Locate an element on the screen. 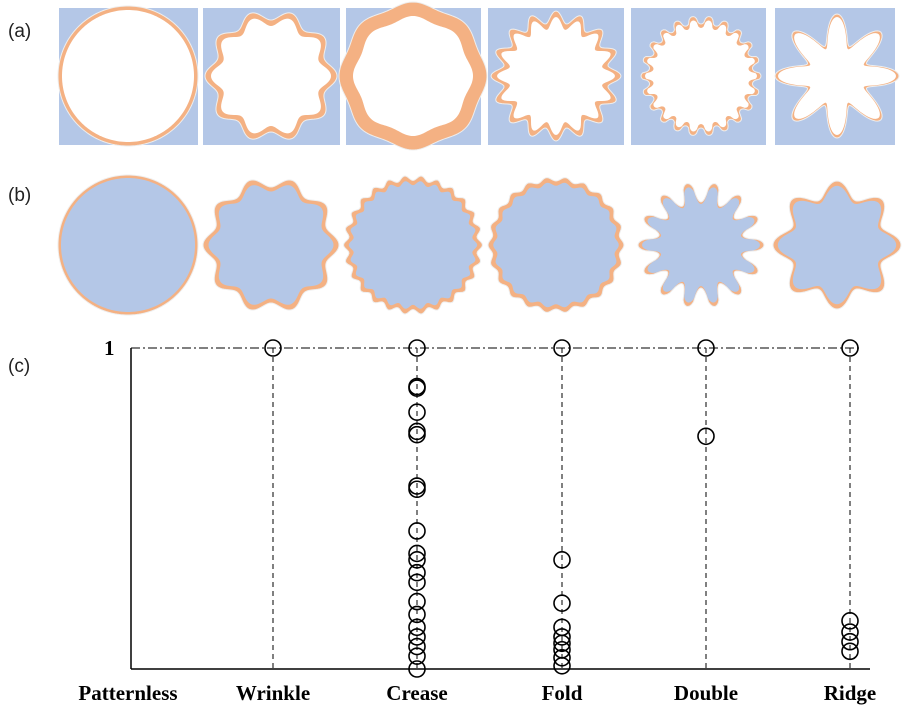 Image resolution: width=902 pixels, height=707 pixels. pattern-b-patternless is located at coordinates (128, 245).